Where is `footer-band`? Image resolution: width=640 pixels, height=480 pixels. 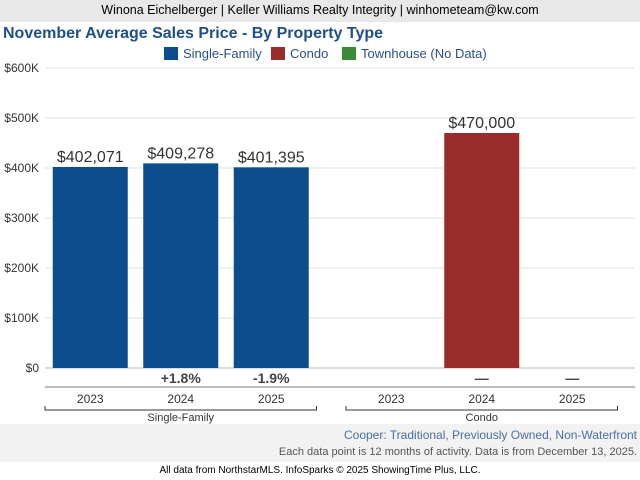 footer-band is located at coordinates (320, 443).